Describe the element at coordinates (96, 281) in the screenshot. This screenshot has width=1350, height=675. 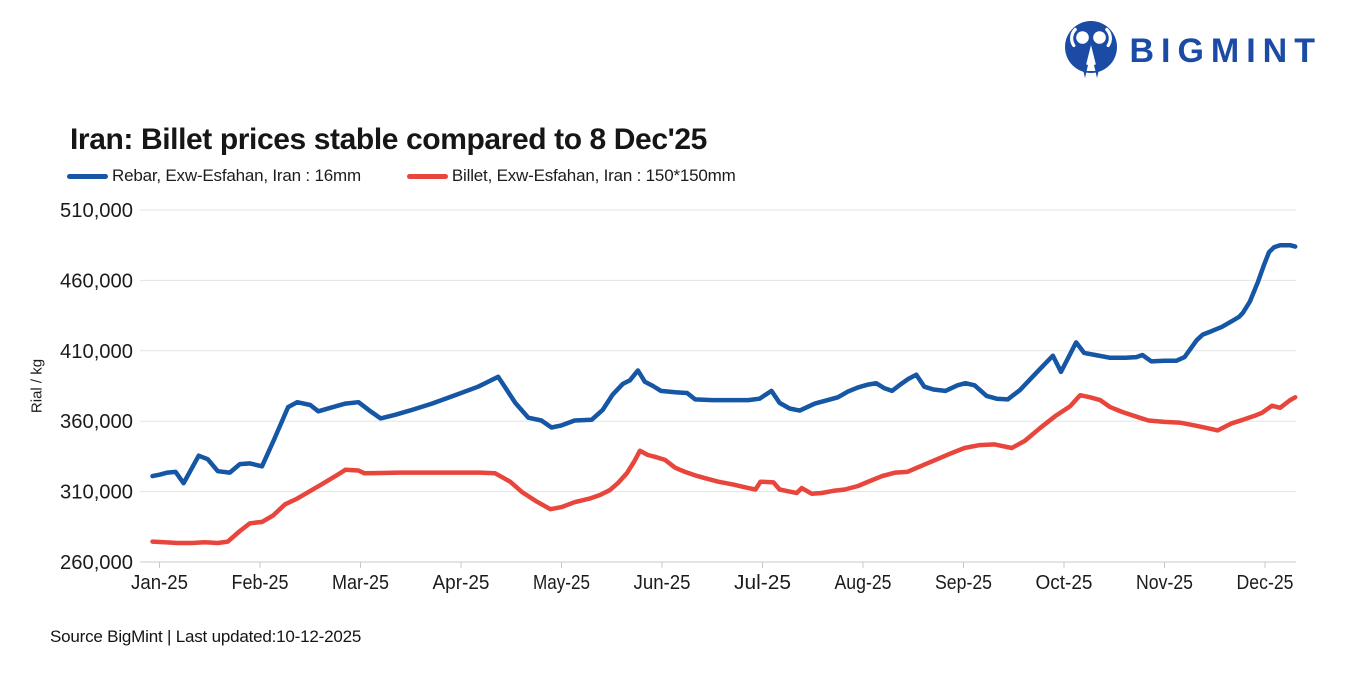
I see `y-tick-label: 460,000` at that location.